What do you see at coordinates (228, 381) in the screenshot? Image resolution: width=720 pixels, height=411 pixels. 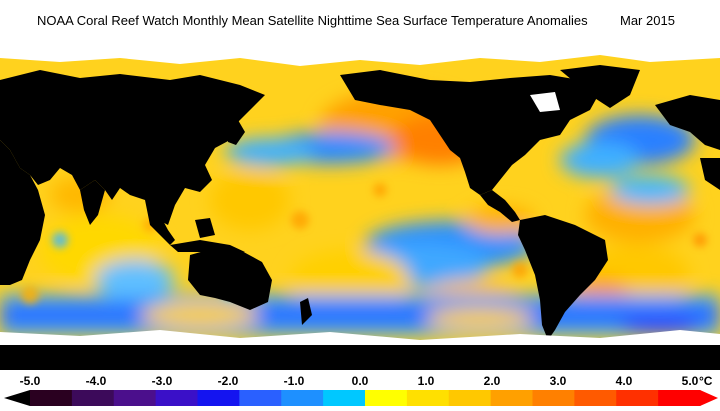 I see `colorbar-tick-label: -2.0` at bounding box center [228, 381].